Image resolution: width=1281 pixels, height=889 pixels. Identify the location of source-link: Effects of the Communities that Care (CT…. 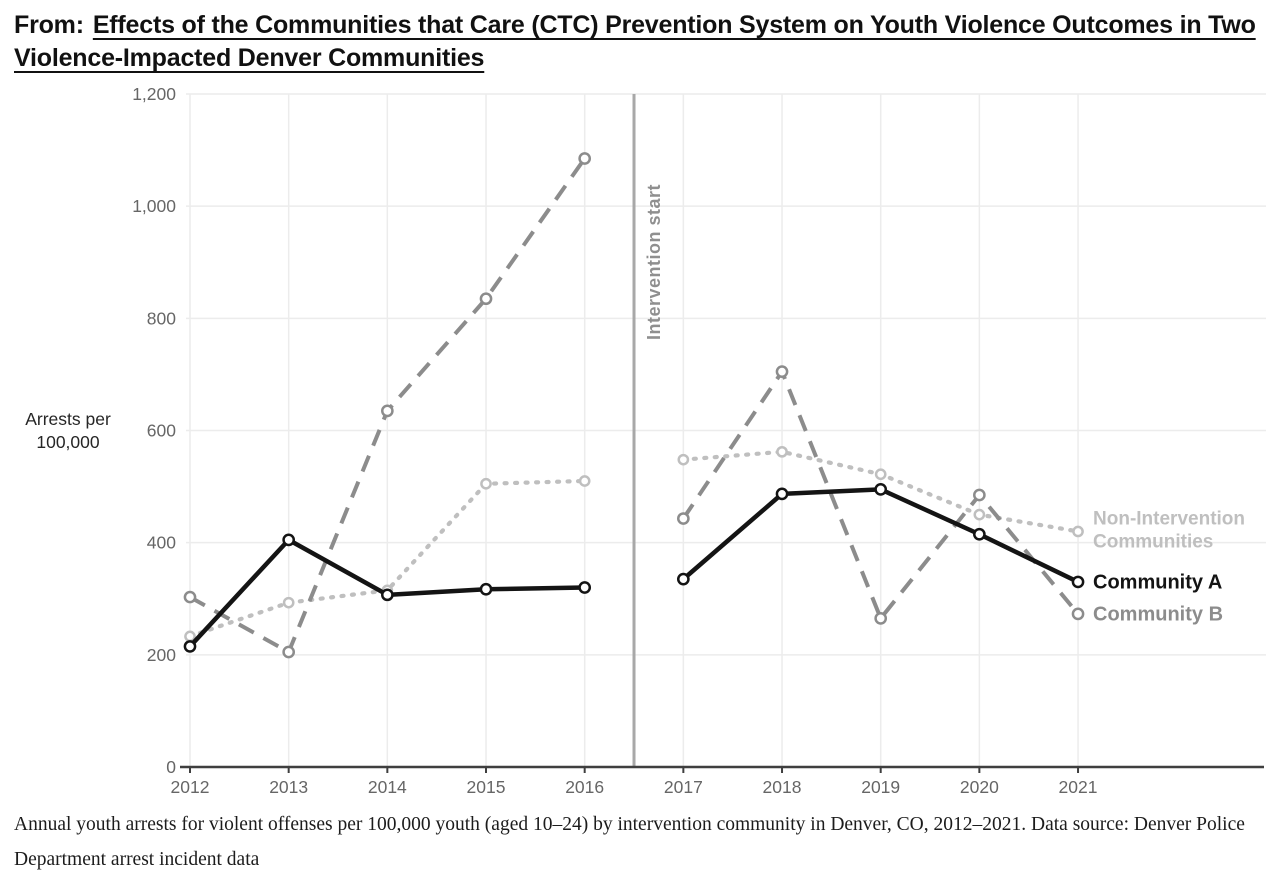
(635, 41).